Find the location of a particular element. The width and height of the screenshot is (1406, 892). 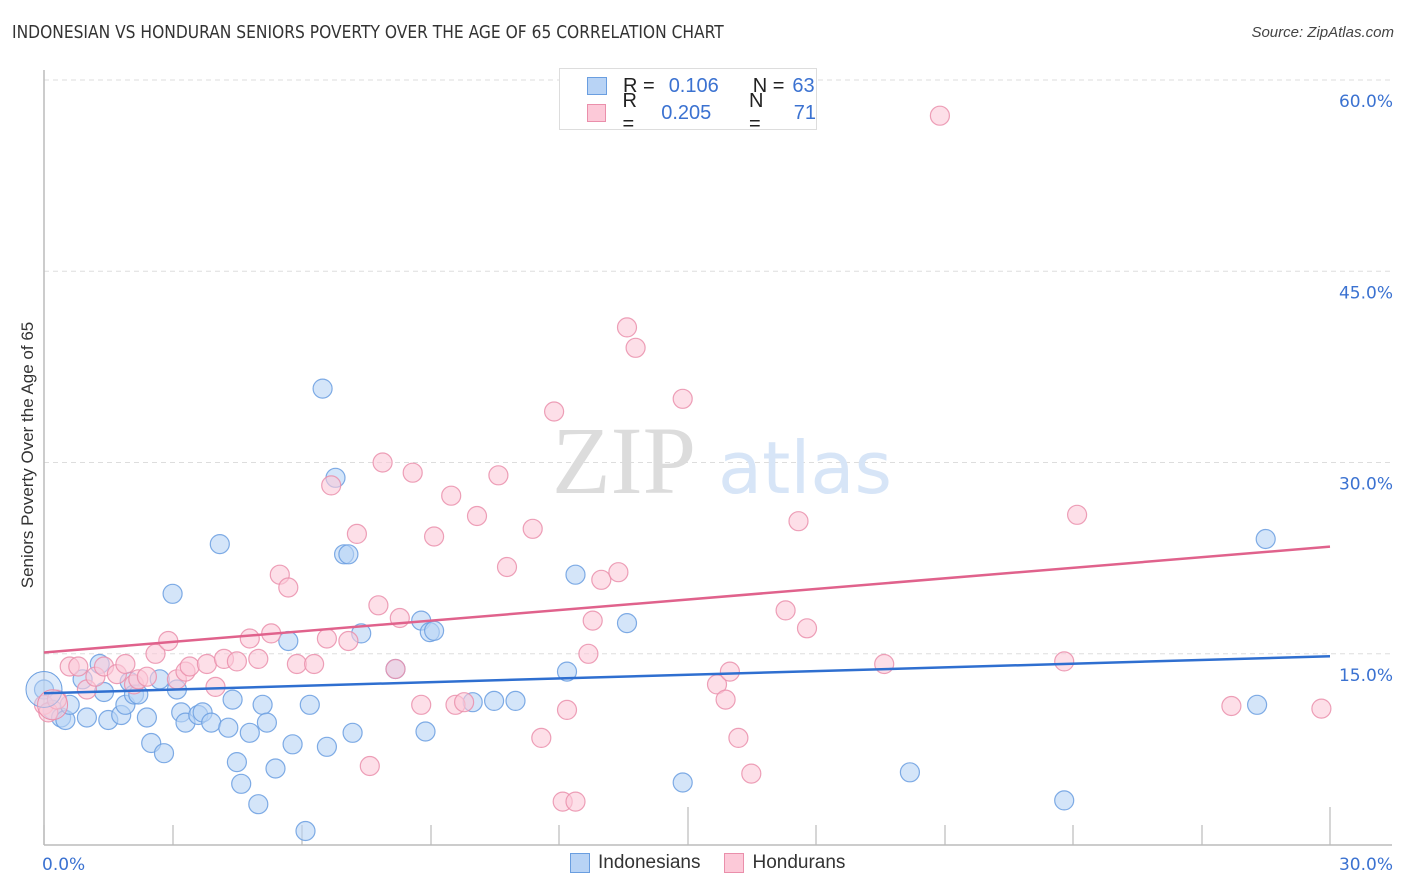

legend-n-value: 63 is located at coordinates (803, 85).